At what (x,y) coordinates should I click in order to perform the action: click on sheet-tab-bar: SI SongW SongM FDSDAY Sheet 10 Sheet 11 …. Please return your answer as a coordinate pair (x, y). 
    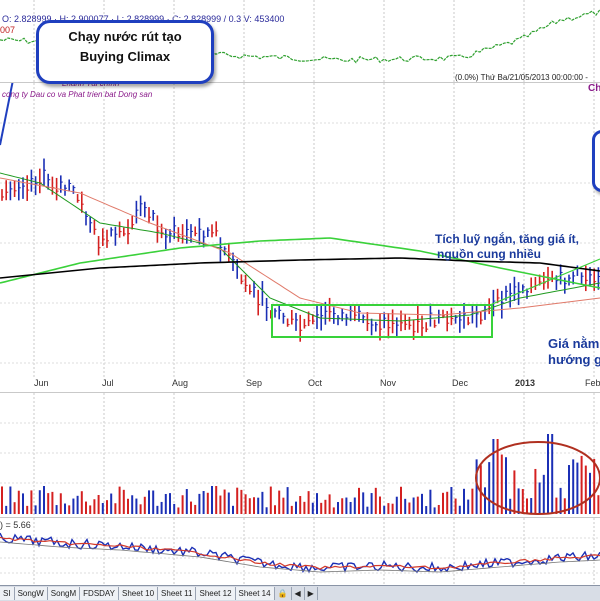
    Looking at the image, I should click on (300, 593).